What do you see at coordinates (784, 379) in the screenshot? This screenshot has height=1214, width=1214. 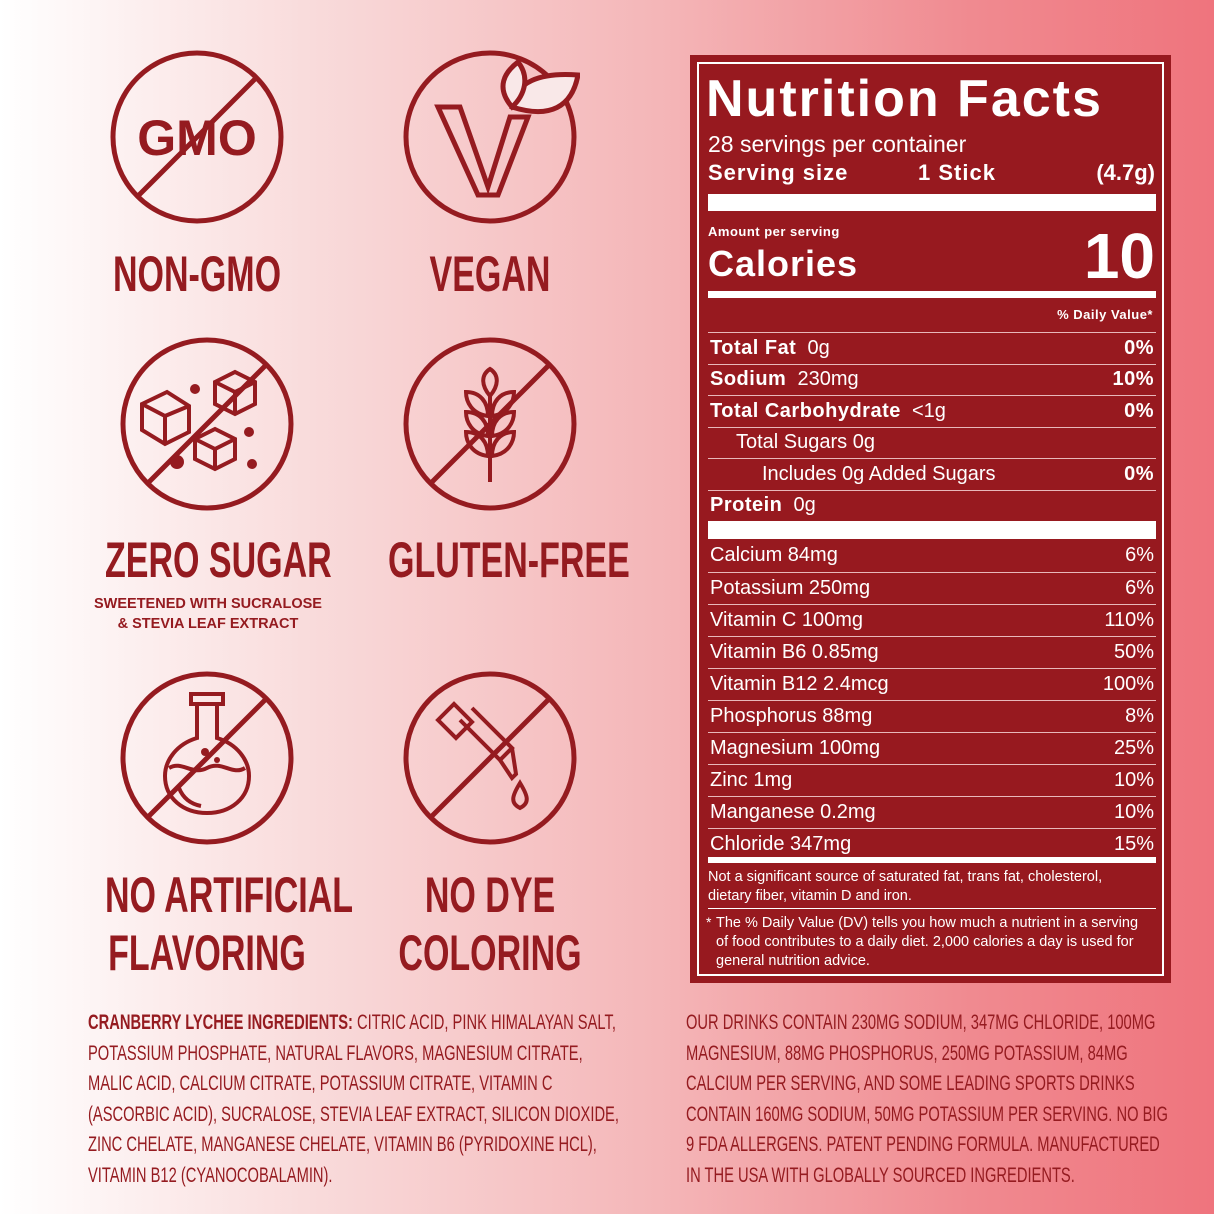 I see `nutrient-name: Sodium 230mg` at bounding box center [784, 379].